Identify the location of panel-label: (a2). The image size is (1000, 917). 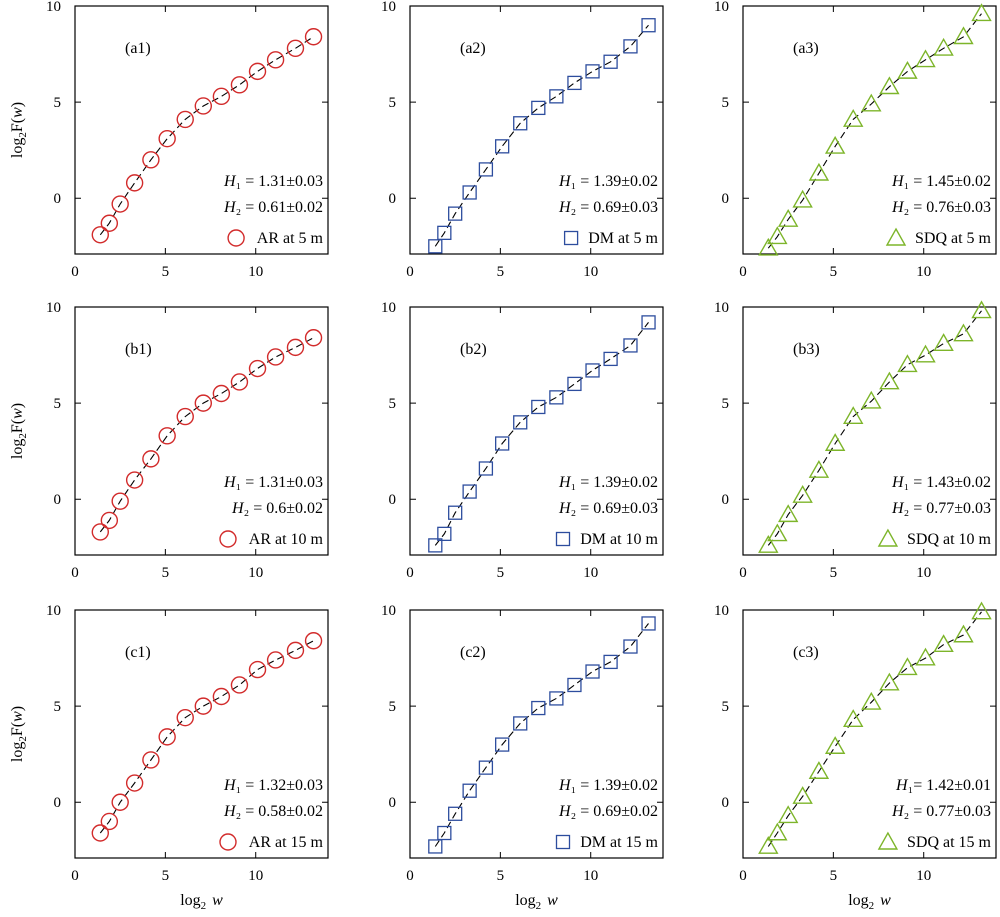
(473, 48).